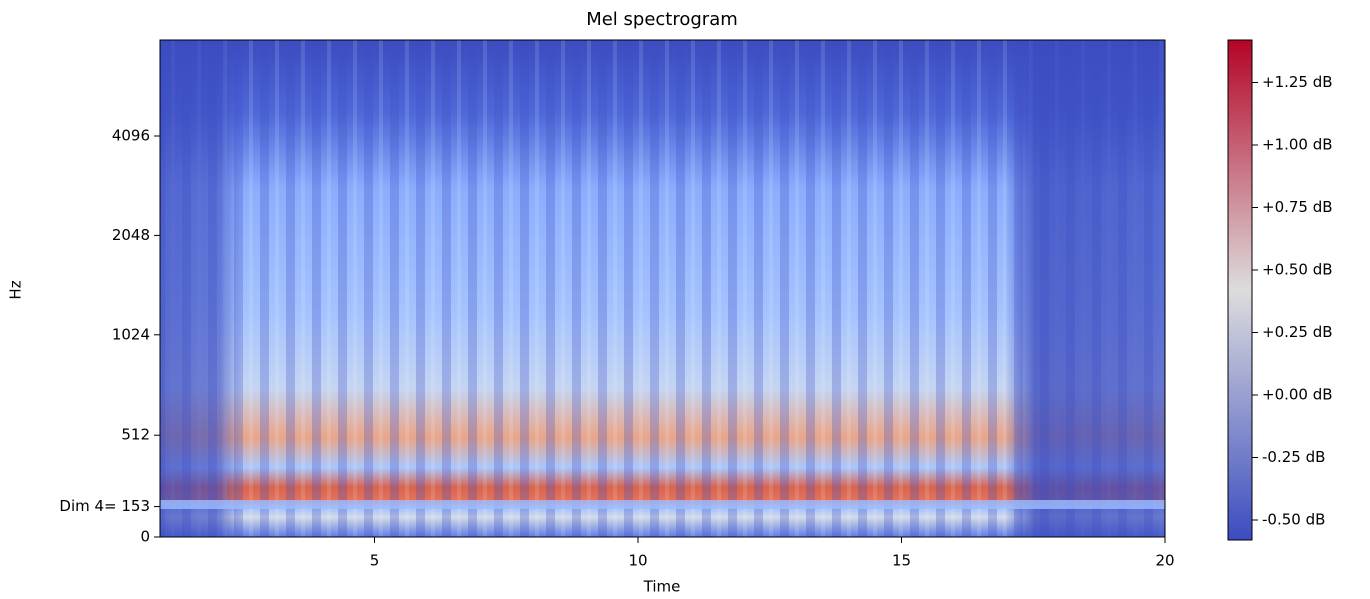 Image resolution: width=1370 pixels, height=599 pixels. Describe the element at coordinates (1297, 270) in the screenshot. I see `colorbar-tick-label: +0.50 dB` at that location.